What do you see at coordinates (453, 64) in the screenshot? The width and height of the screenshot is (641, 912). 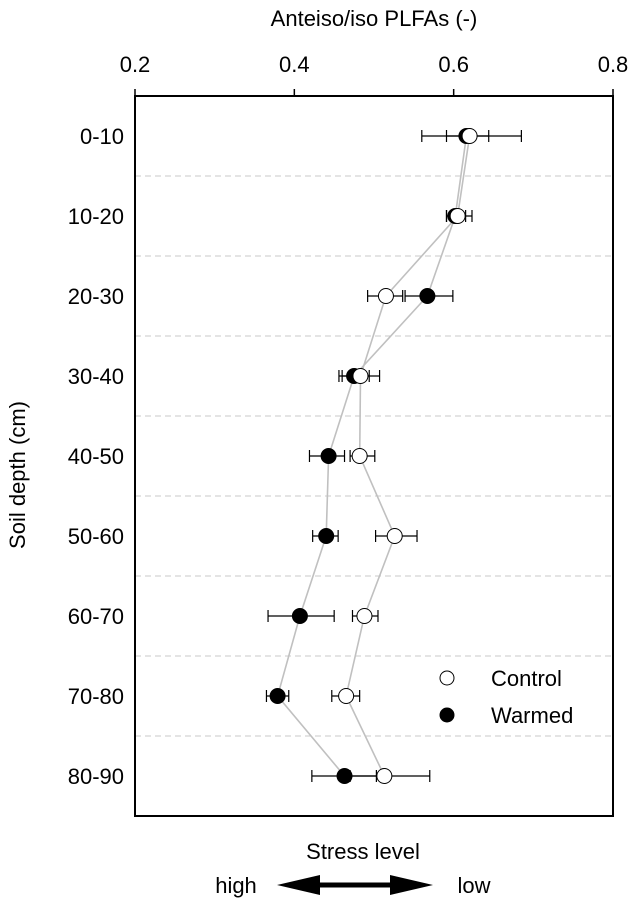 I see `x-tick-label: 0.6` at bounding box center [453, 64].